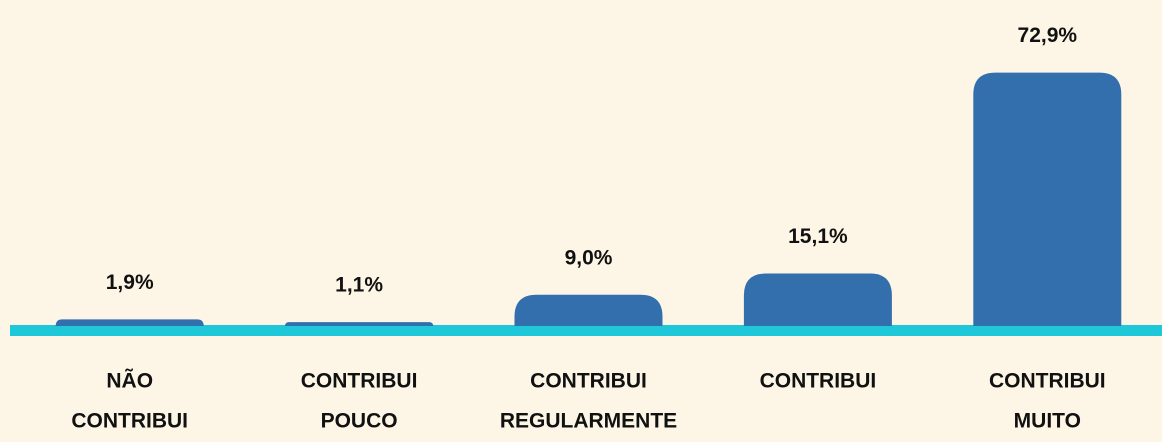 The width and height of the screenshot is (1162, 442). I want to click on x-tick-label: NÃO, so click(129, 381).